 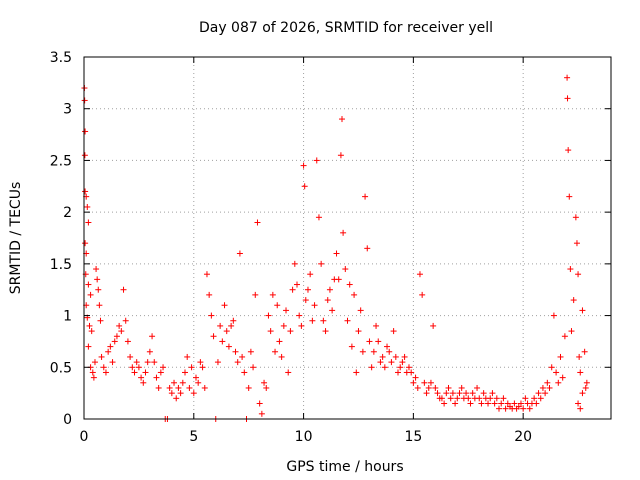 What do you see at coordinates (84, 437) in the screenshot?
I see `x-tick-label: 0` at bounding box center [84, 437].